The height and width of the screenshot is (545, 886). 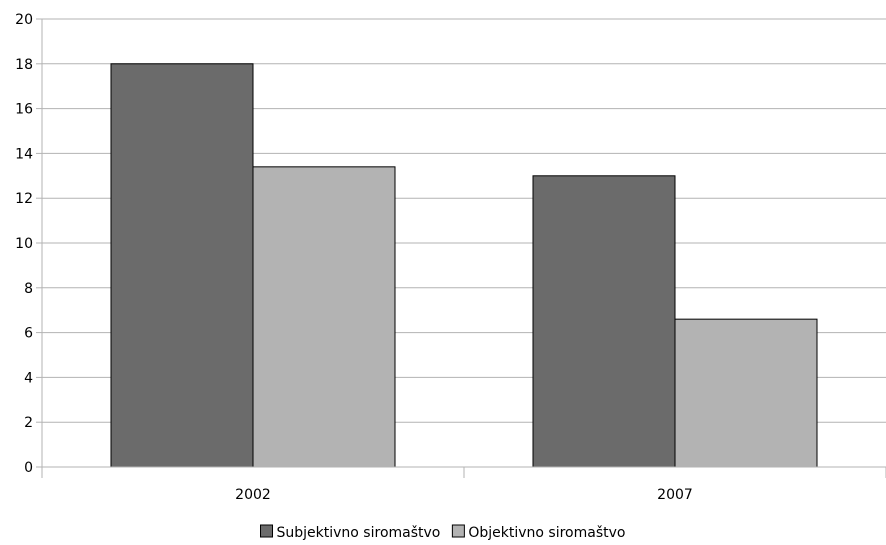 I want to click on x-tick-label: 2007, so click(x=675, y=495).